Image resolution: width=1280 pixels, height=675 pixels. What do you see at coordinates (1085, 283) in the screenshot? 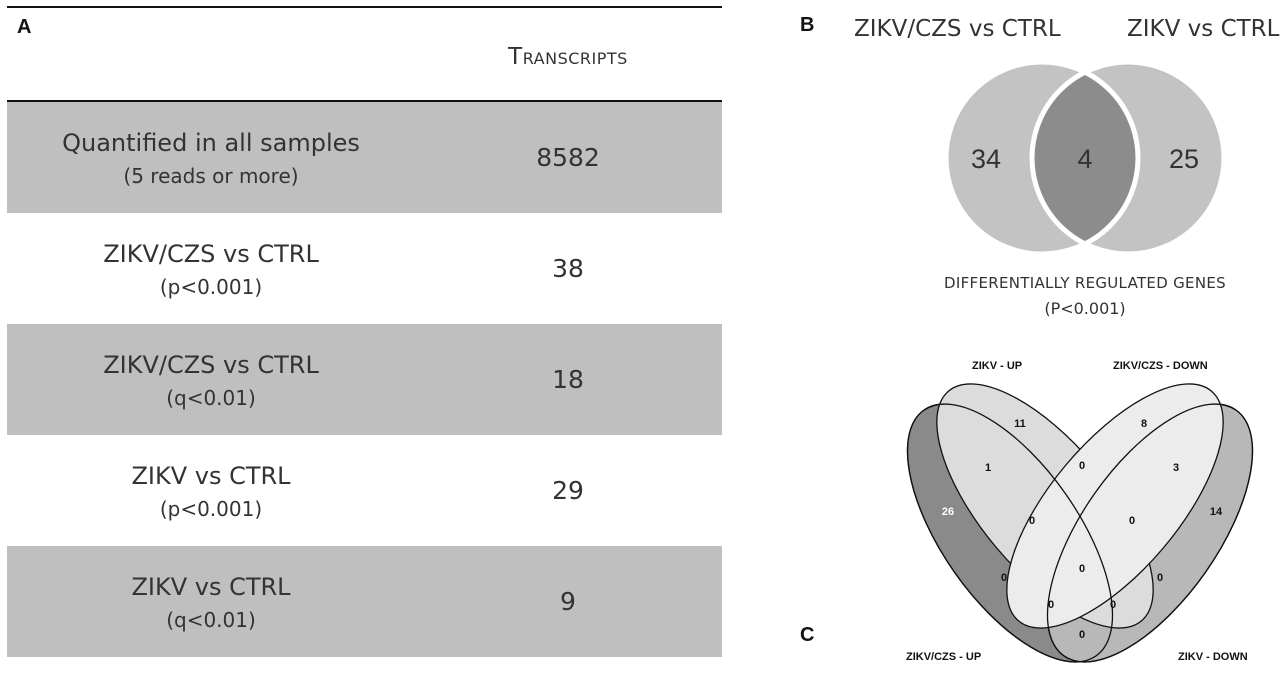
I see `venn-caption: DIFFERENTIALLY REGULATED GENES` at bounding box center [1085, 283].